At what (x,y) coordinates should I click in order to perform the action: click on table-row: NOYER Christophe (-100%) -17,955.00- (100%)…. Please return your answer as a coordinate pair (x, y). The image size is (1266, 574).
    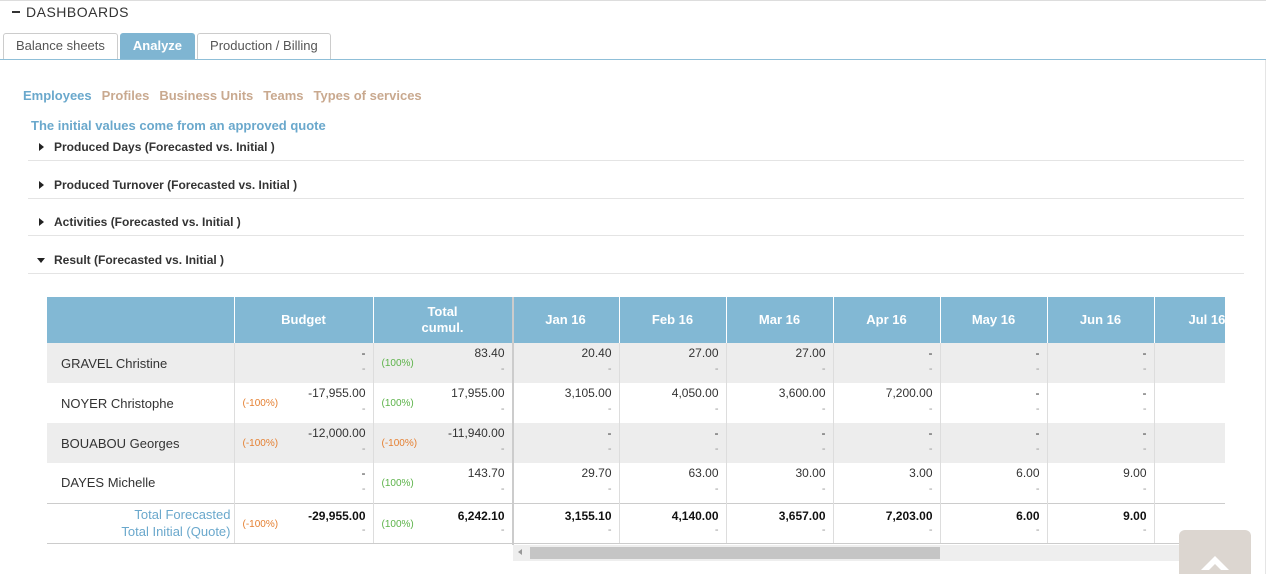
    Looking at the image, I should click on (636, 403).